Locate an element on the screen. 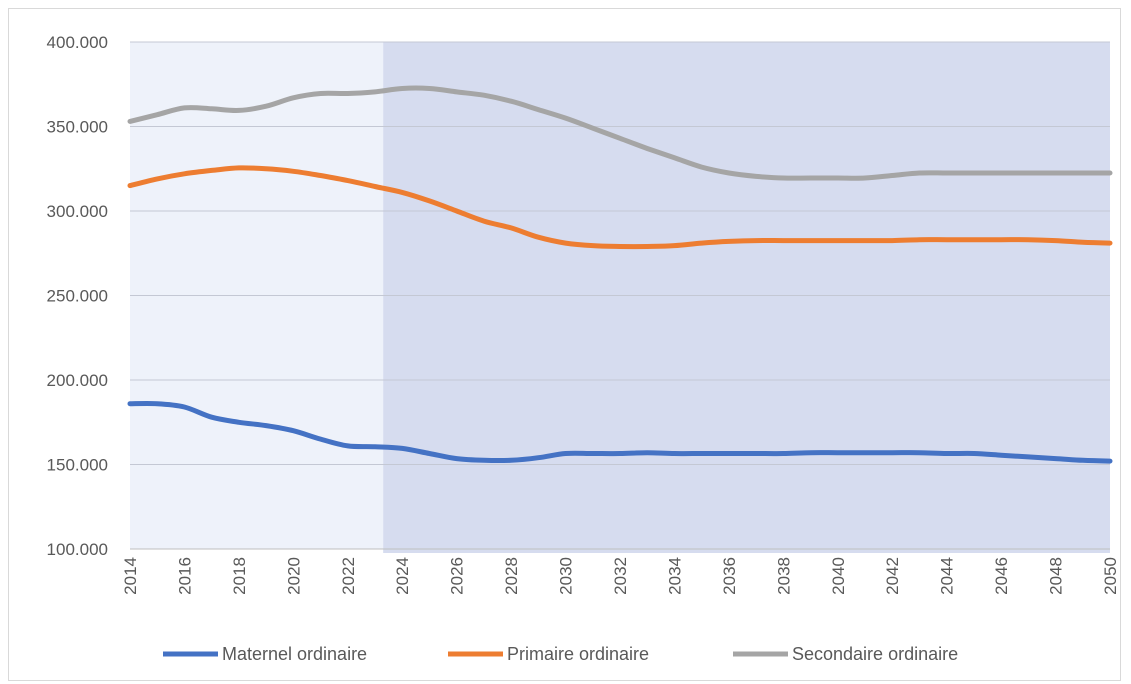 The image size is (1131, 684). x-tick-label: 2020 is located at coordinates (293, 576).